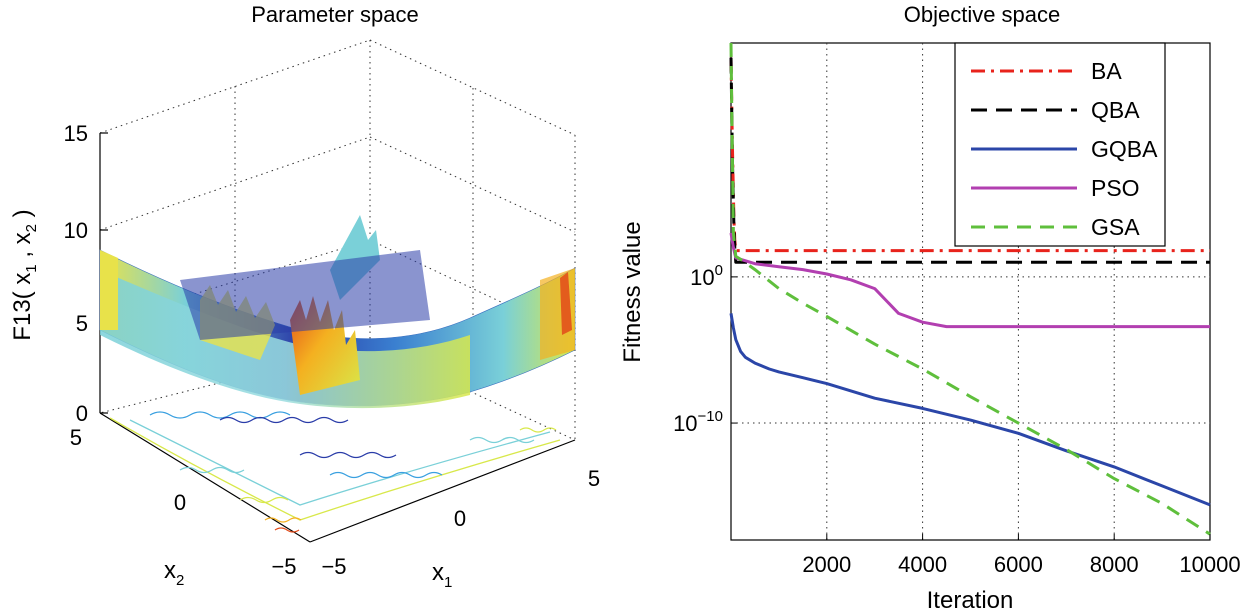 Image resolution: width=1250 pixels, height=611 pixels. I want to click on z-label-sub1: 1, so click(31, 268).